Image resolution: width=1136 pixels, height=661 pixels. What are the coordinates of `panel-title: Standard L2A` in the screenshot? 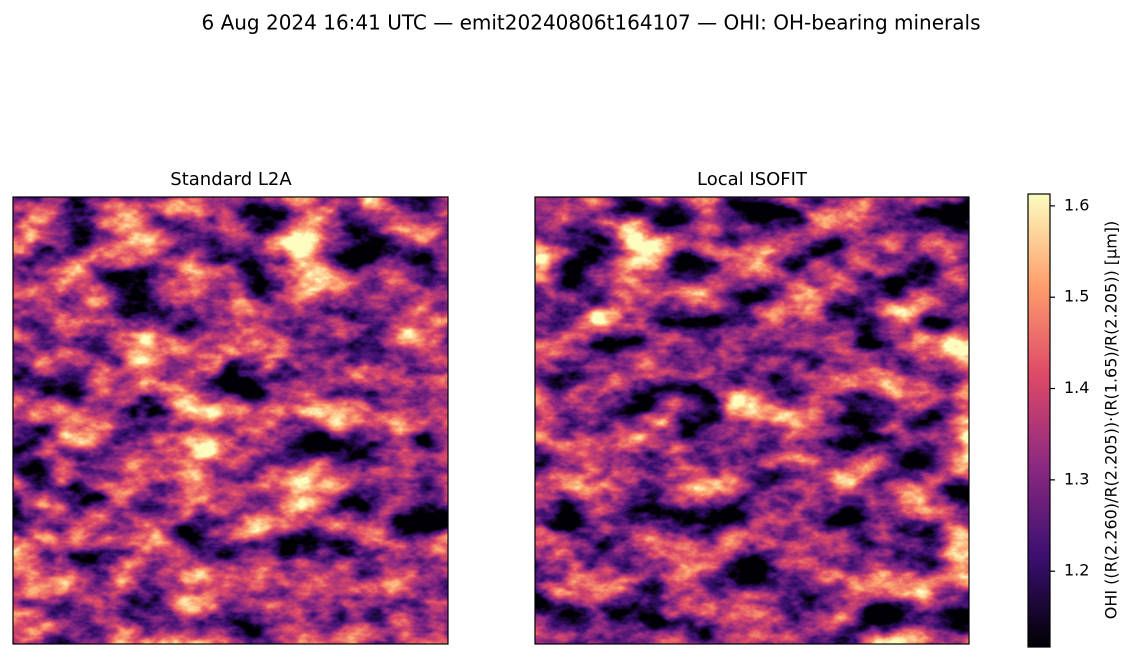 It's located at (231, 179).